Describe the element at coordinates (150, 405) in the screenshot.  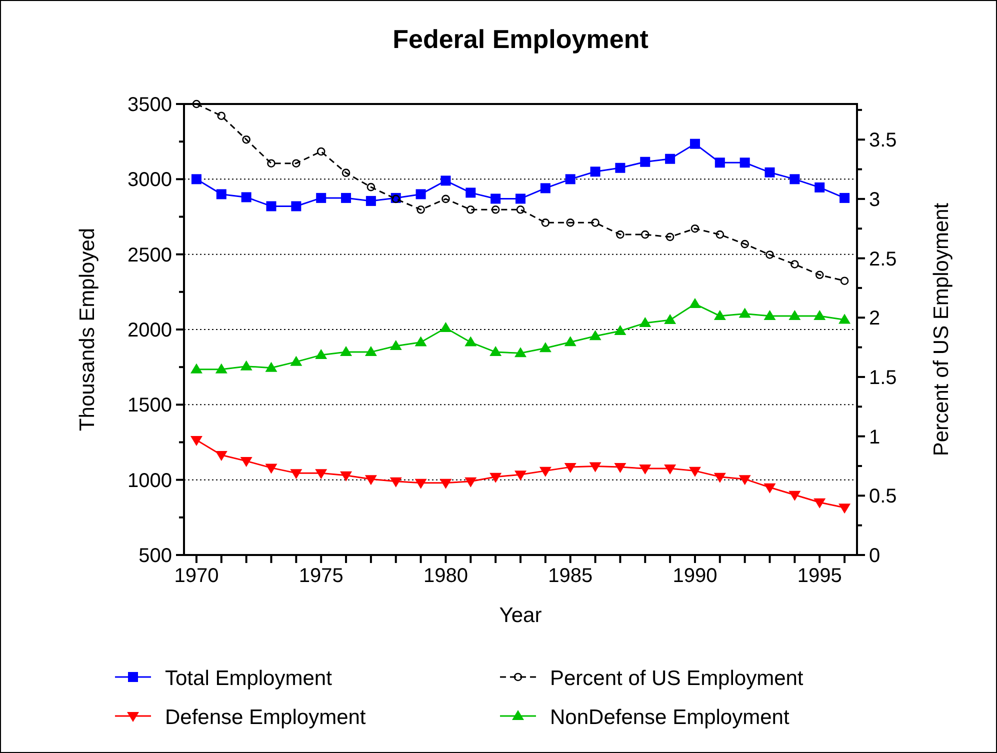
I see `y-tick-label: 1500` at that location.